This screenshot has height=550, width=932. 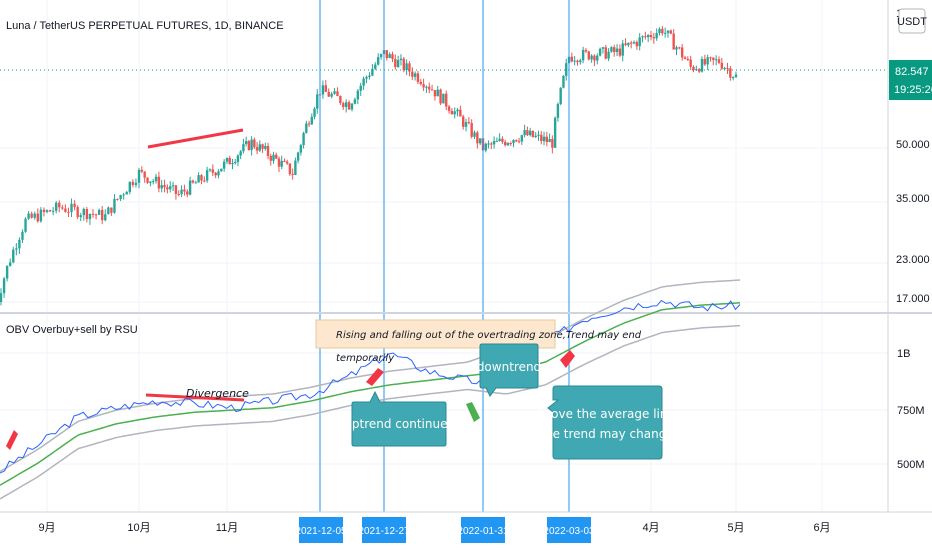 What do you see at coordinates (399, 418) in the screenshot?
I see `uptrend-callout: uptrend continues` at bounding box center [399, 418].